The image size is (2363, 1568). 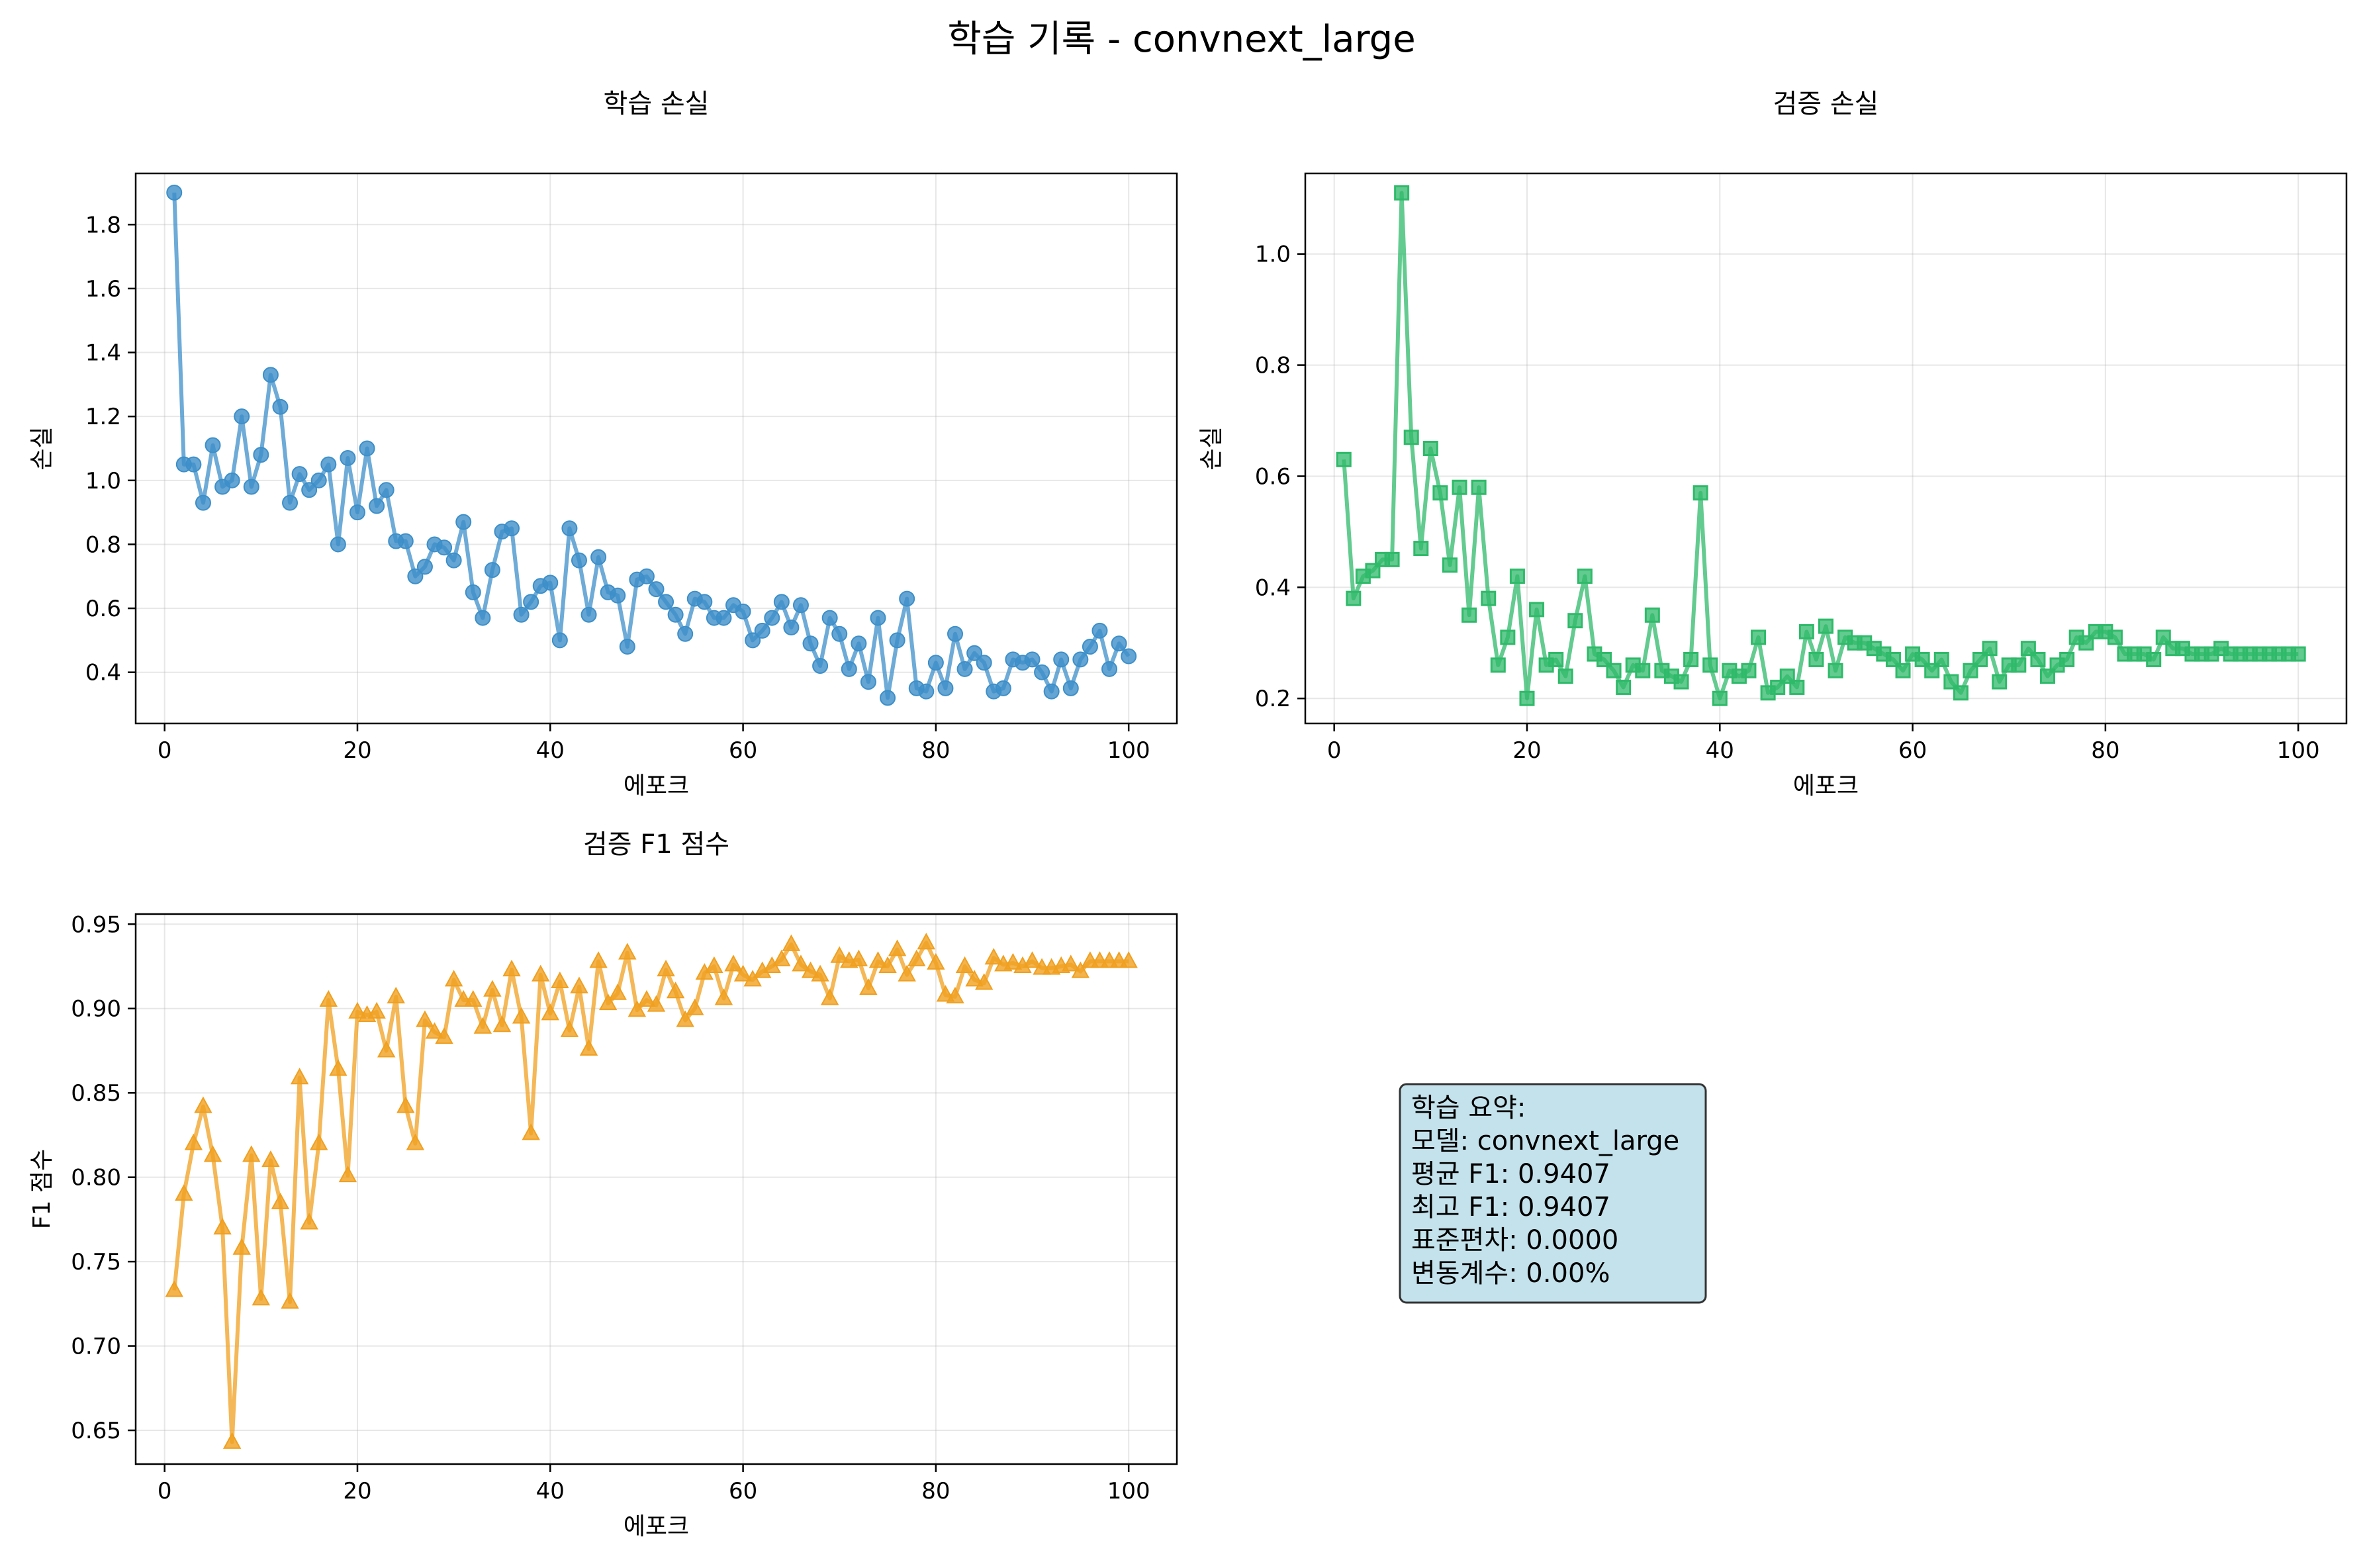 I want to click on x-tick-label: 100, so click(x=1128, y=1491).